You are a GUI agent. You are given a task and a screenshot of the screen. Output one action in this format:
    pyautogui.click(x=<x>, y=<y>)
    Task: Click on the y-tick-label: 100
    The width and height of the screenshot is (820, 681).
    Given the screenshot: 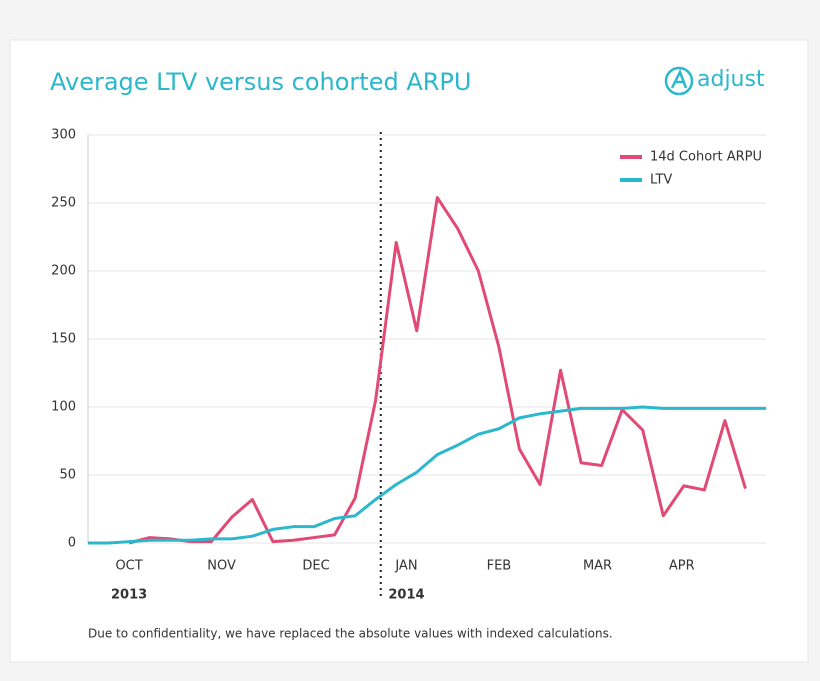 What is the action you would take?
    pyautogui.click(x=63, y=407)
    